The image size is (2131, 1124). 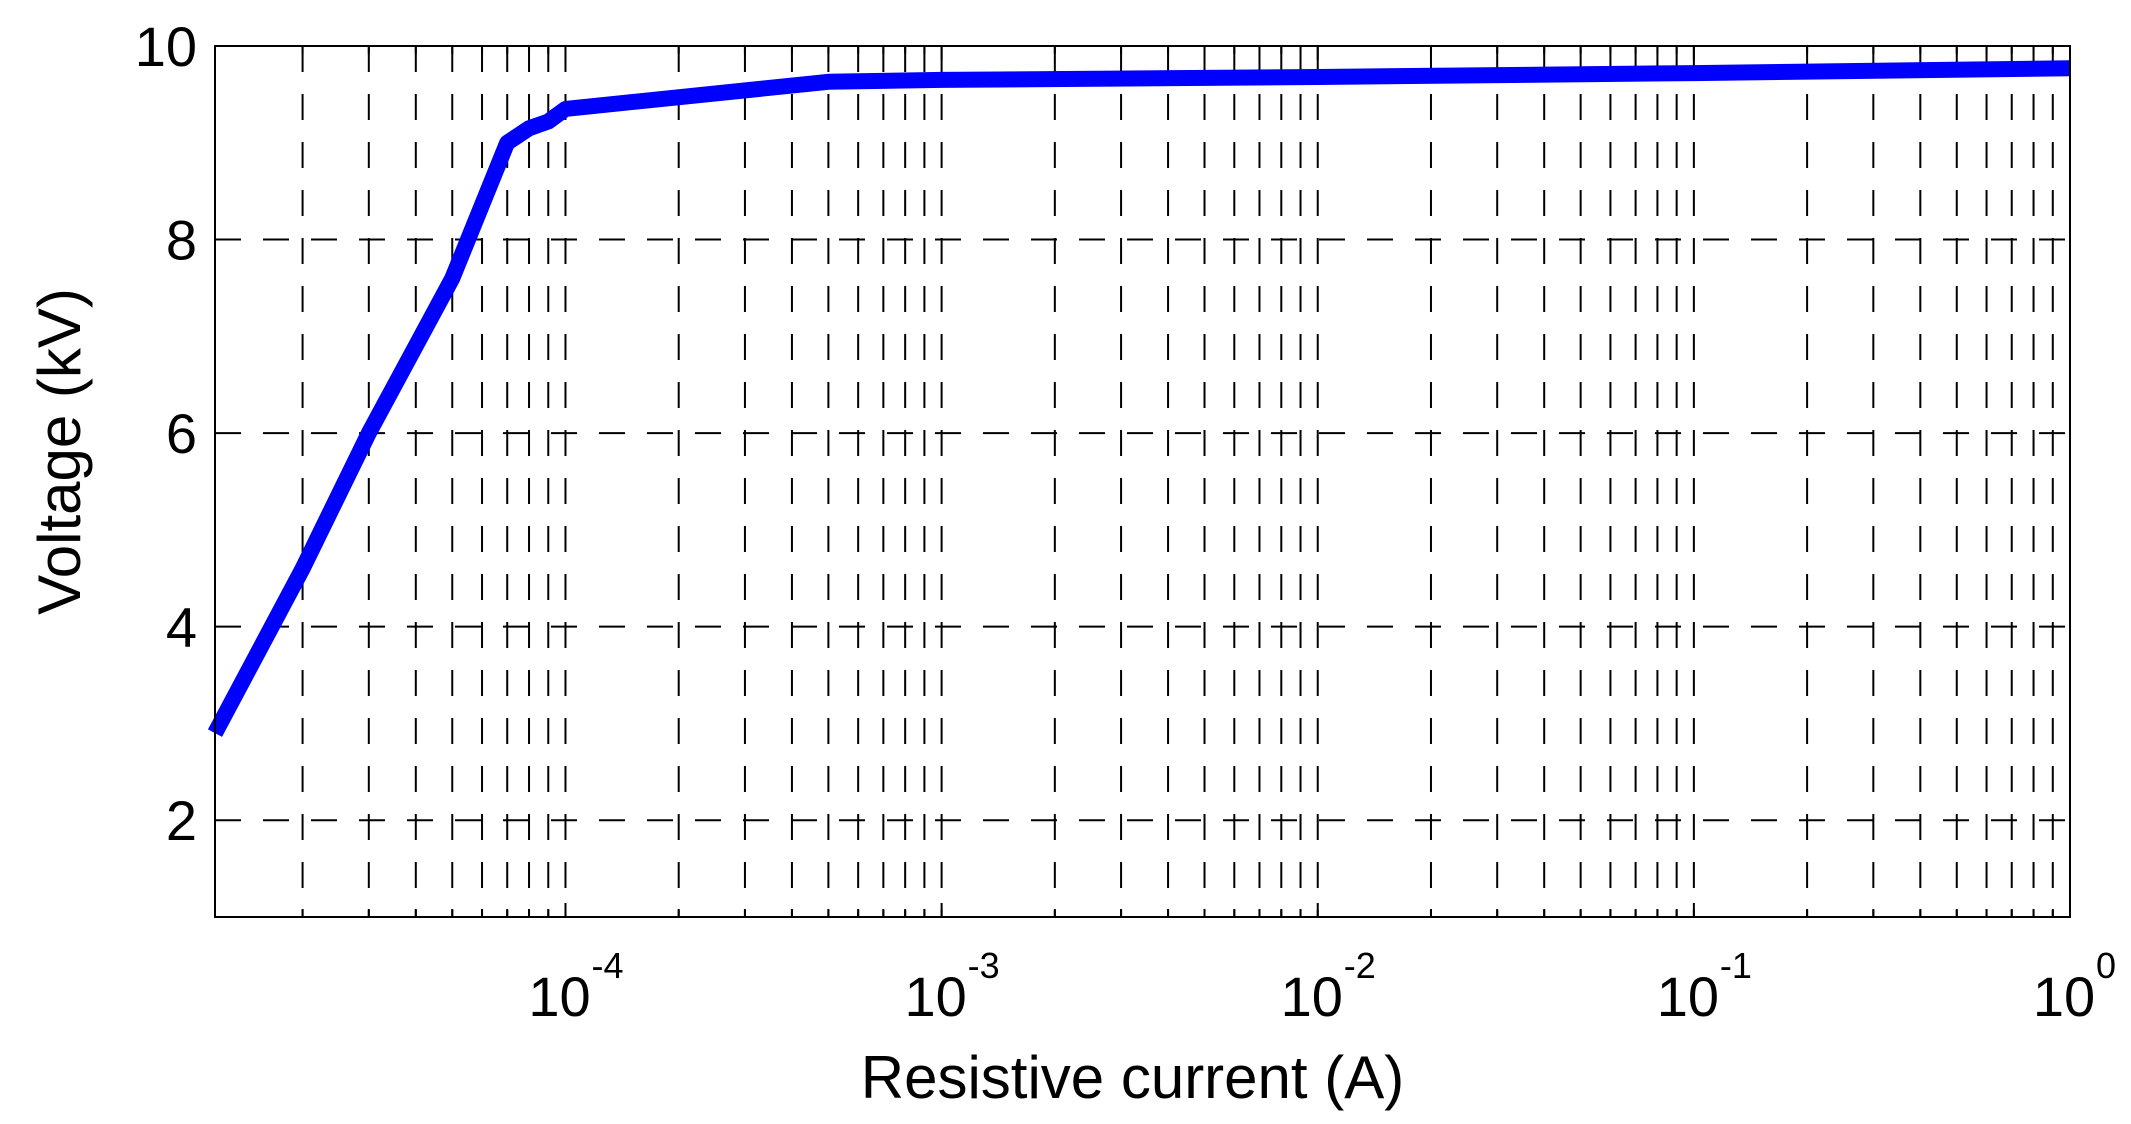 What do you see at coordinates (984, 965) in the screenshot?
I see `x-tick-exponent: -3` at bounding box center [984, 965].